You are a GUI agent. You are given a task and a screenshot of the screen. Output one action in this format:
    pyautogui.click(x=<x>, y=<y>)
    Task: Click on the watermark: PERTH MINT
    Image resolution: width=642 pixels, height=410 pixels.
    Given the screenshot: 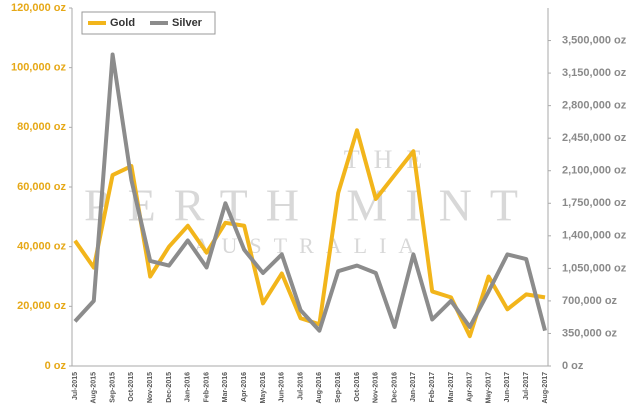 What is the action you would take?
    pyautogui.click(x=310, y=205)
    